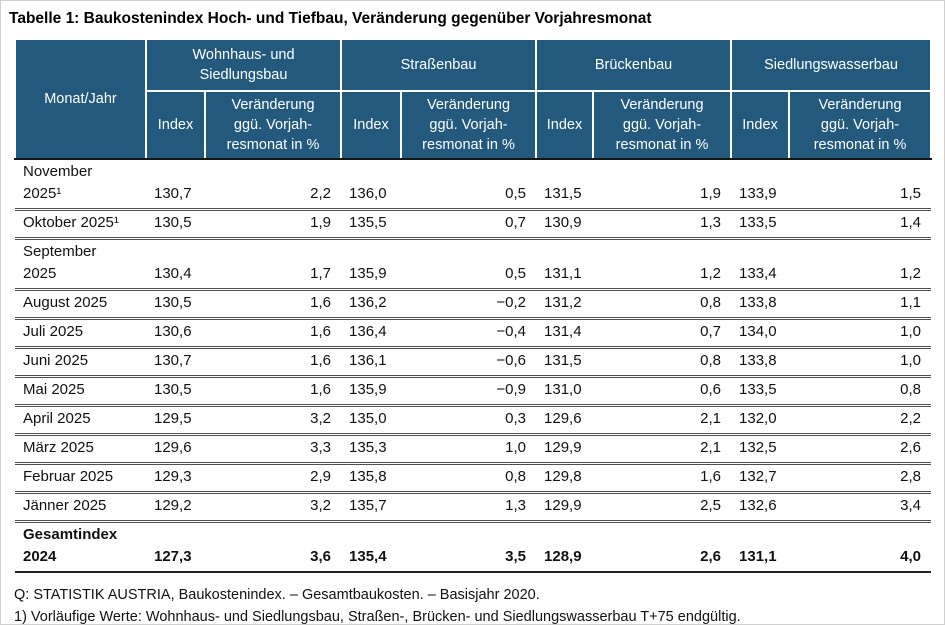 This screenshot has height=625, width=945. I want to click on month-cell: Juni 2025, so click(80, 362).